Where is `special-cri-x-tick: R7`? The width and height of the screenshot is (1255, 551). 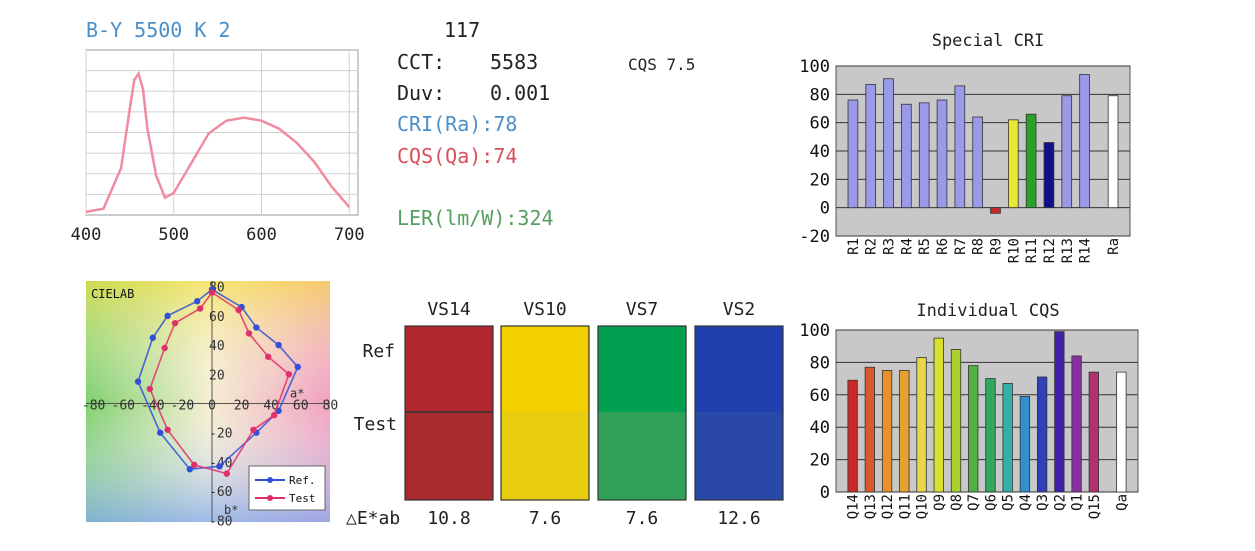
special-cri-x-tick: R7 is located at coordinates (961, 246).